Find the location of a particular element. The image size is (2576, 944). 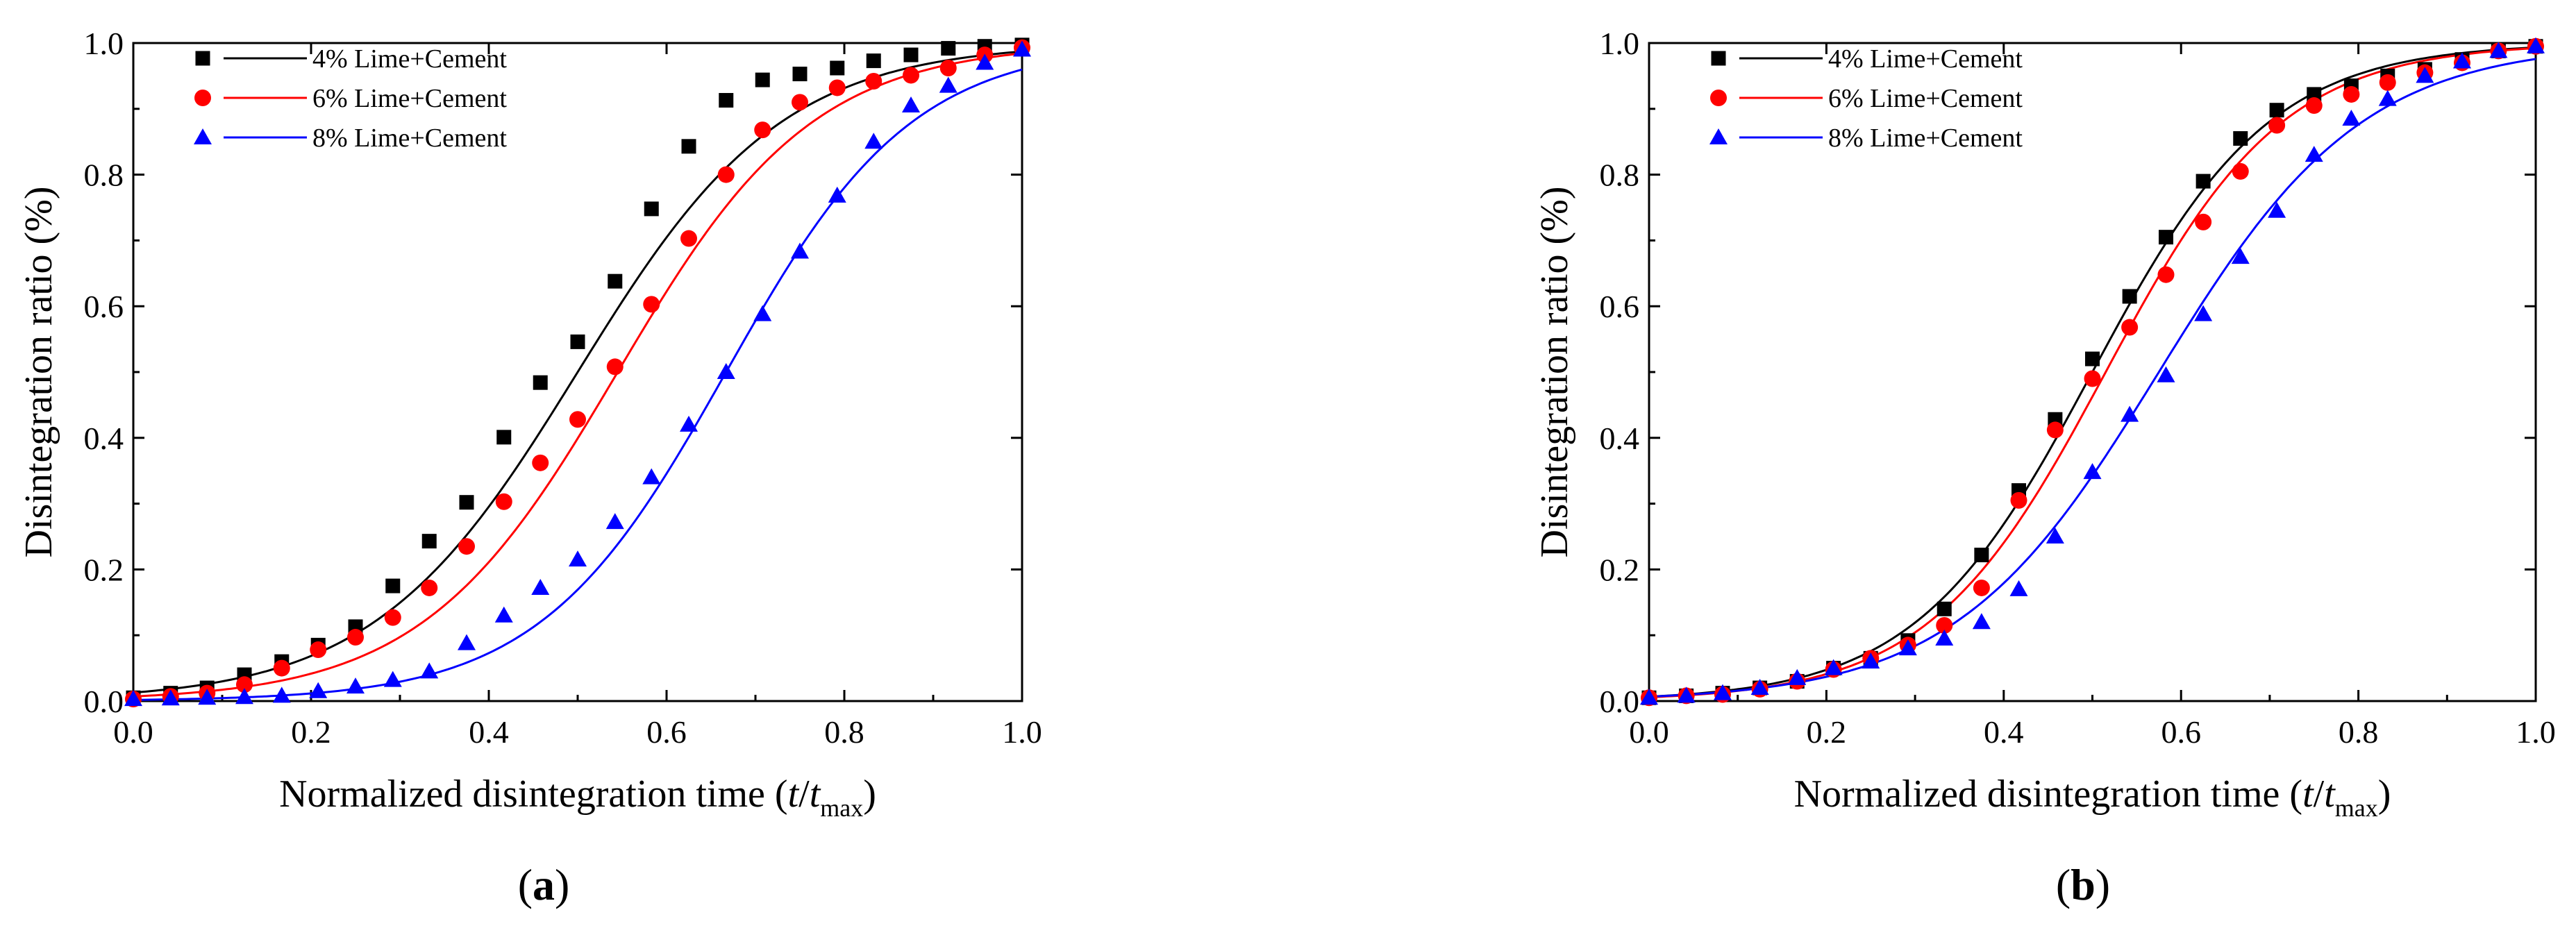

panel-label: (b) is located at coordinates (2083, 884).